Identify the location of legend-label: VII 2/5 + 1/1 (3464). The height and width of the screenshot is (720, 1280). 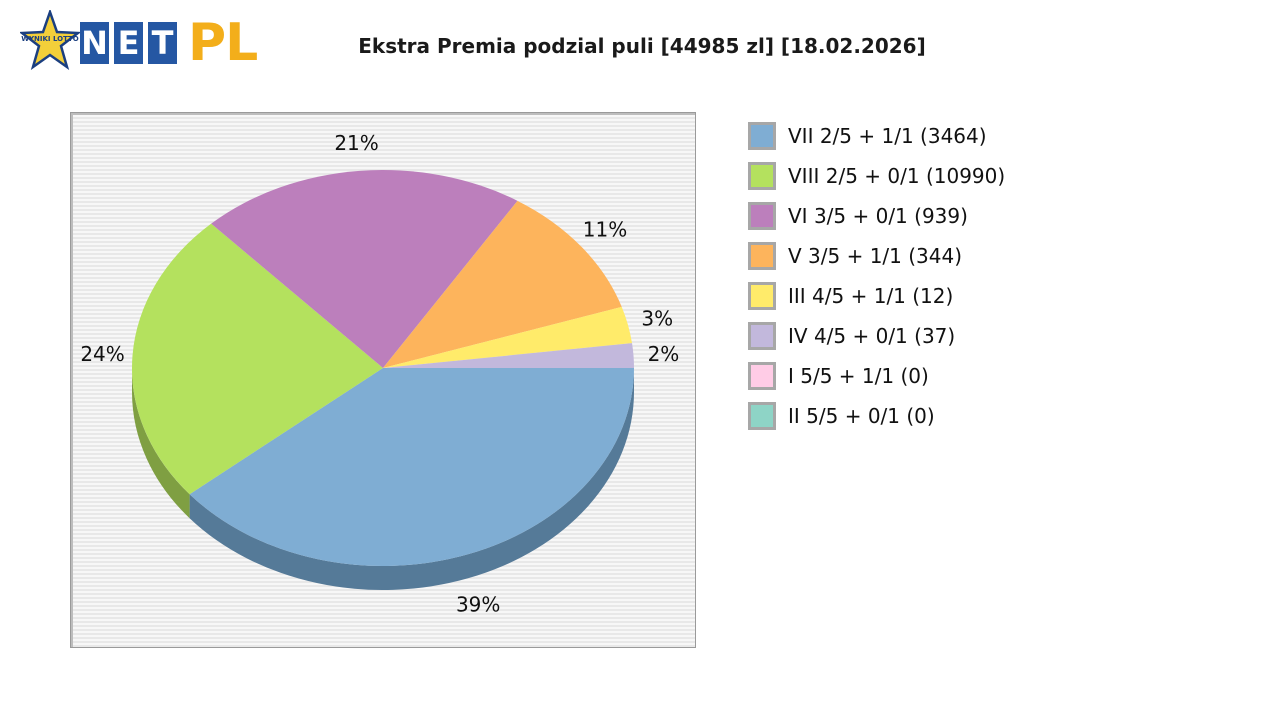
(887, 136).